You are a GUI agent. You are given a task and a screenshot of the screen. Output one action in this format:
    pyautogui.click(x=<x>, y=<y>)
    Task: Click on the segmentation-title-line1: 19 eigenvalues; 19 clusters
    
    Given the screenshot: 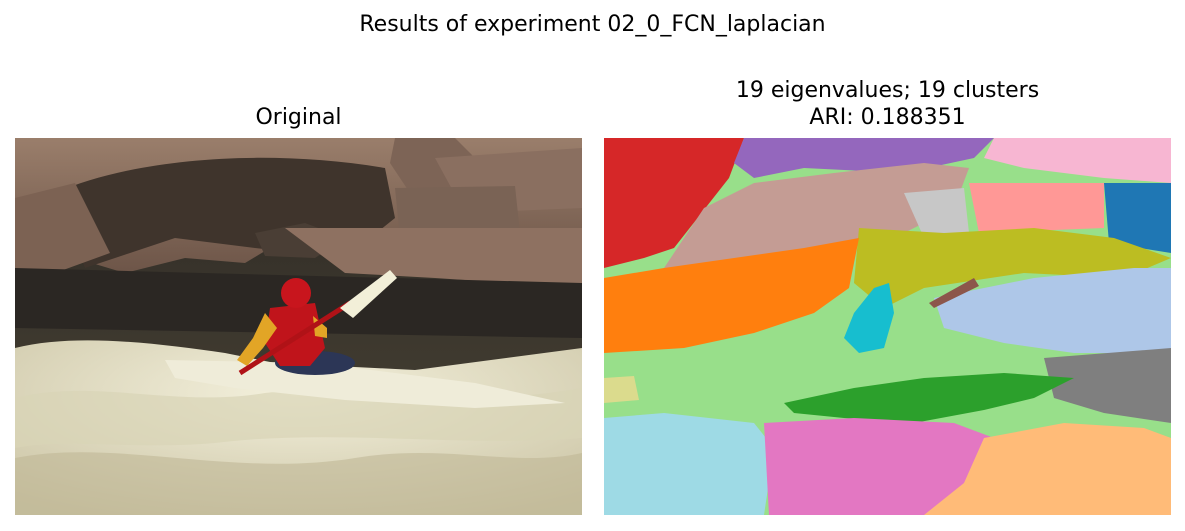 What is the action you would take?
    pyautogui.click(x=887, y=90)
    